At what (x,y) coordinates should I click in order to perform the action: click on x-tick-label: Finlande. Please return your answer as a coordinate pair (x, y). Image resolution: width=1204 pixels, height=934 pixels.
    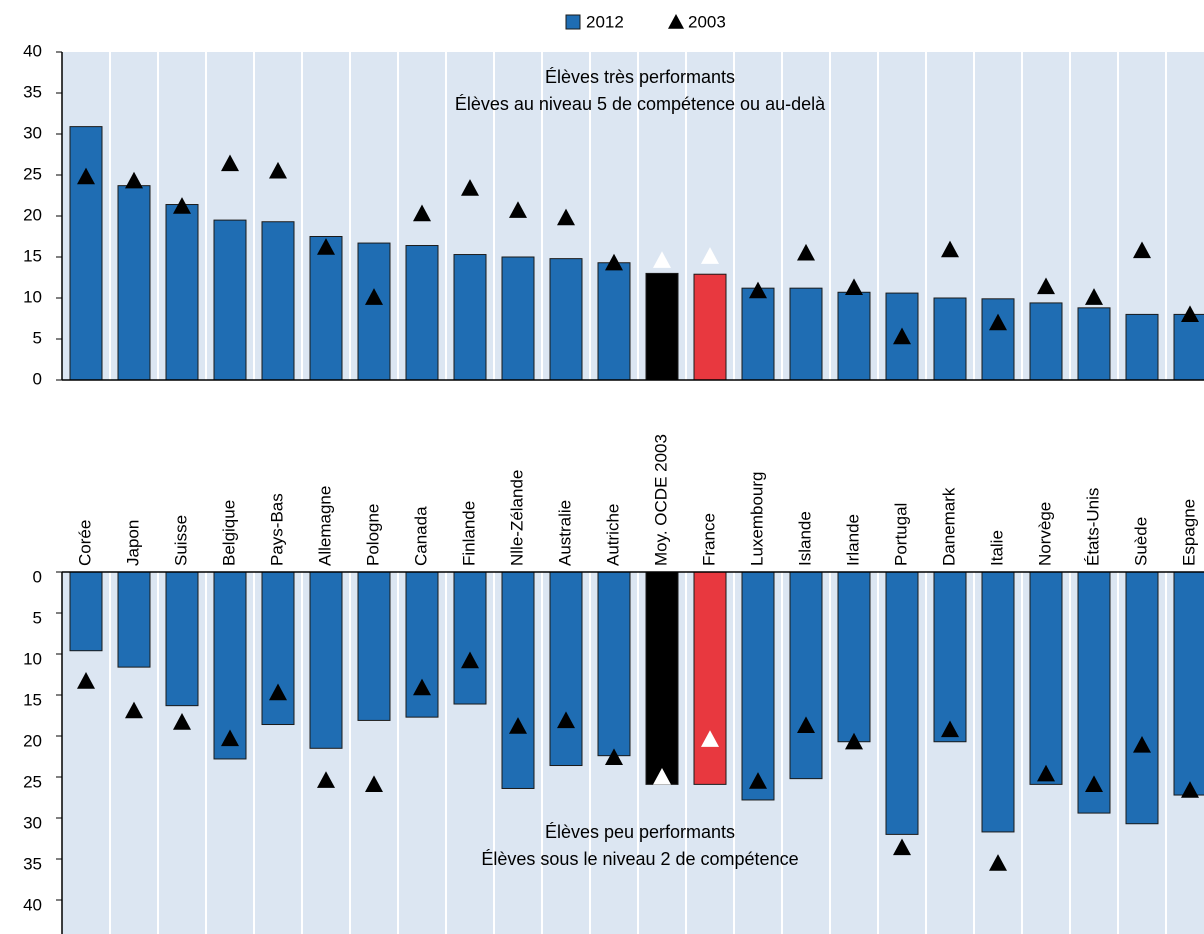
    Looking at the image, I should click on (468, 533).